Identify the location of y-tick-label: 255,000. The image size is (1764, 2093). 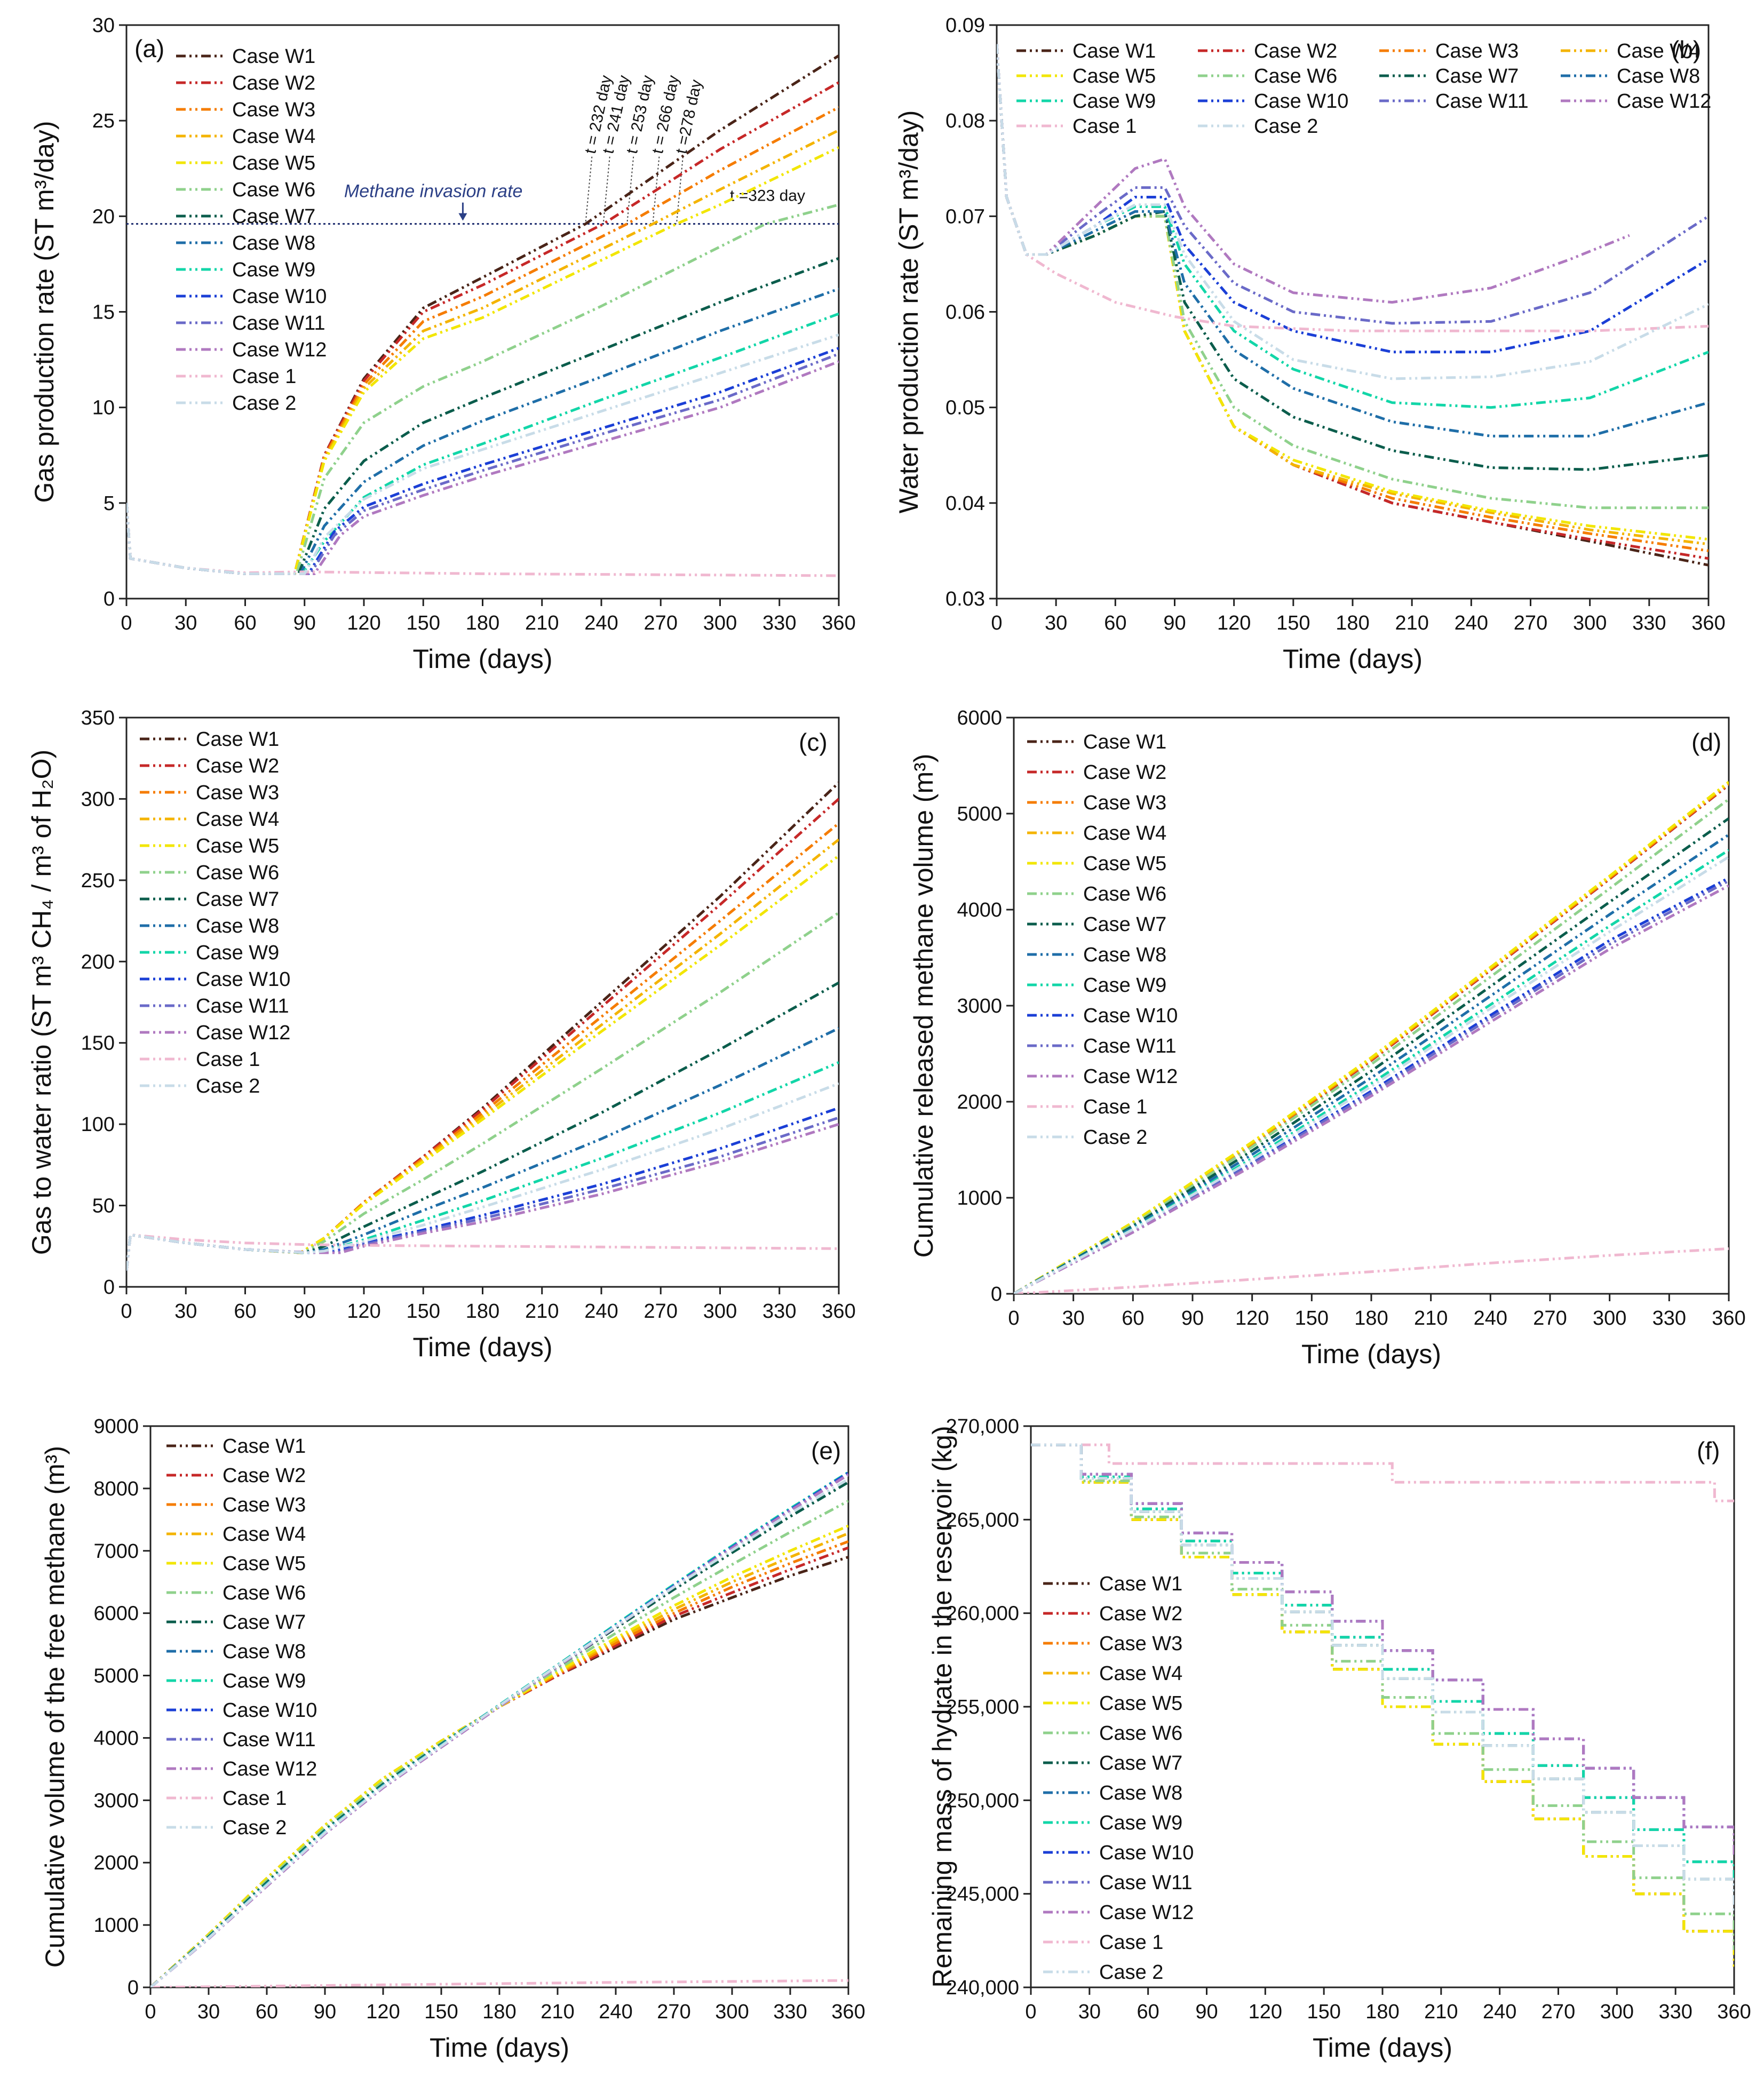
(982, 1707).